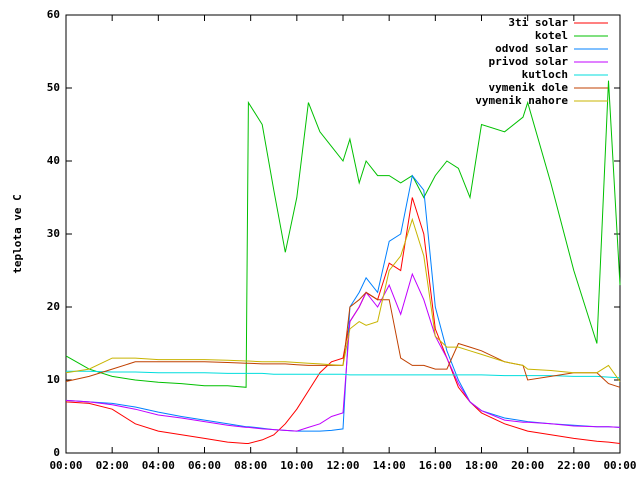 The width and height of the screenshot is (640, 480). I want to click on y-axis-label: teplota ve C, so click(17, 233).